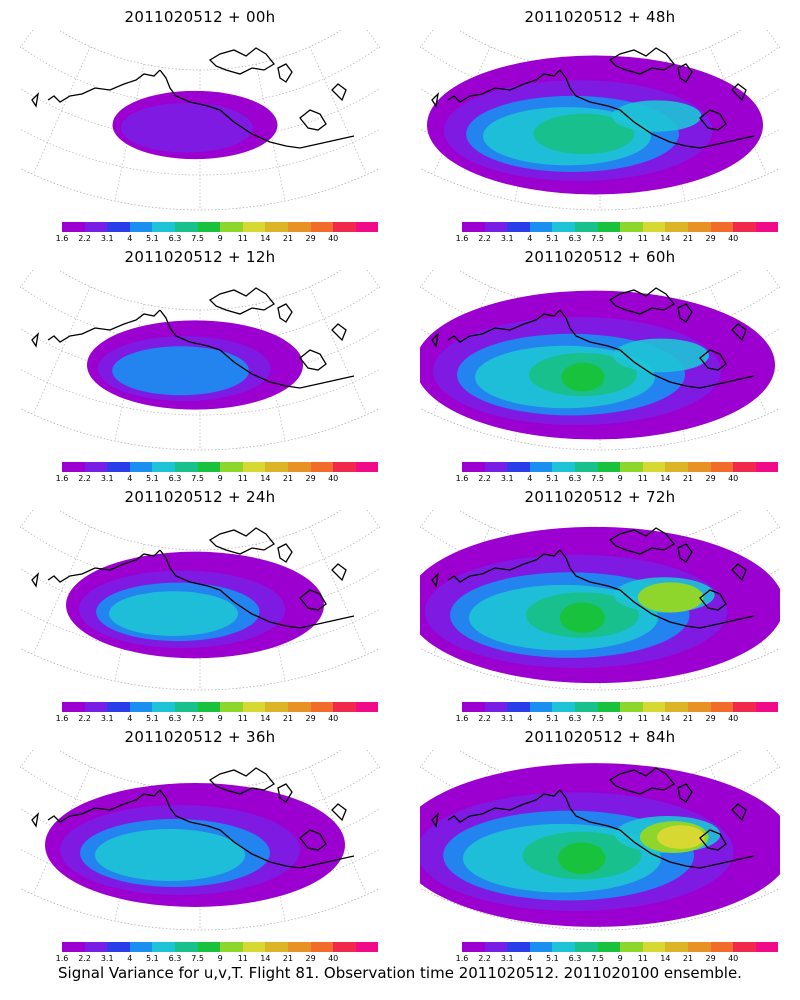 This screenshot has width=800, height=1000. Describe the element at coordinates (600, 840) in the screenshot. I see `polar-map` at that location.